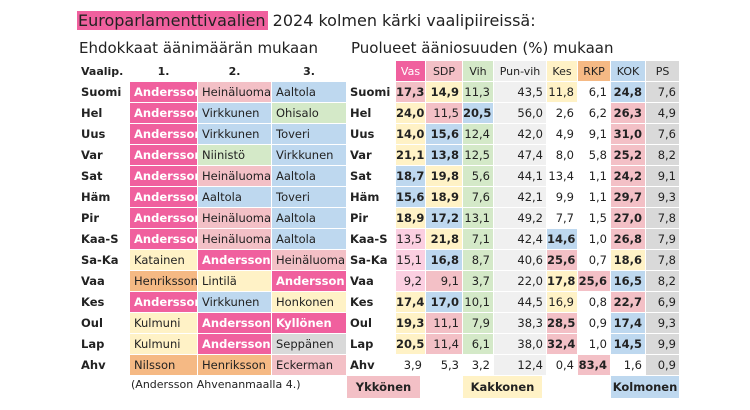  Describe the element at coordinates (520, 71) in the screenshot. I see `party-header-pun-vih: Pun-vih` at that location.